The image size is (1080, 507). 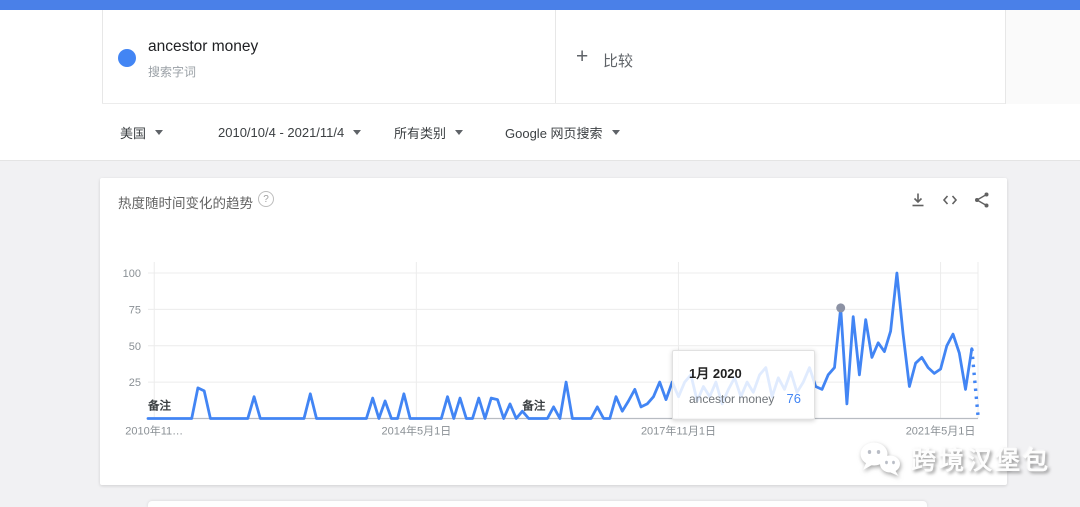 What do you see at coordinates (203, 46) in the screenshot?
I see `search-term-label: ancestor money` at bounding box center [203, 46].